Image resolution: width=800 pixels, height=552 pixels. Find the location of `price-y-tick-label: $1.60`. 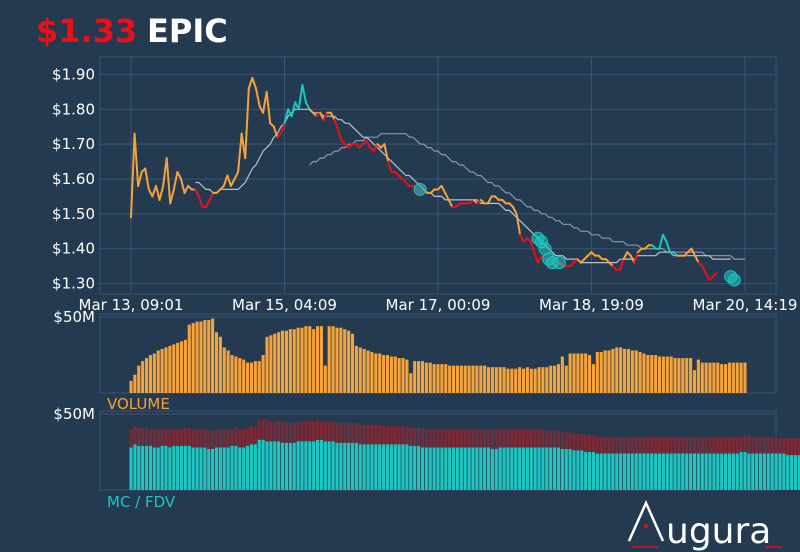

price-y-tick-label: $1.60 is located at coordinates (73, 179).